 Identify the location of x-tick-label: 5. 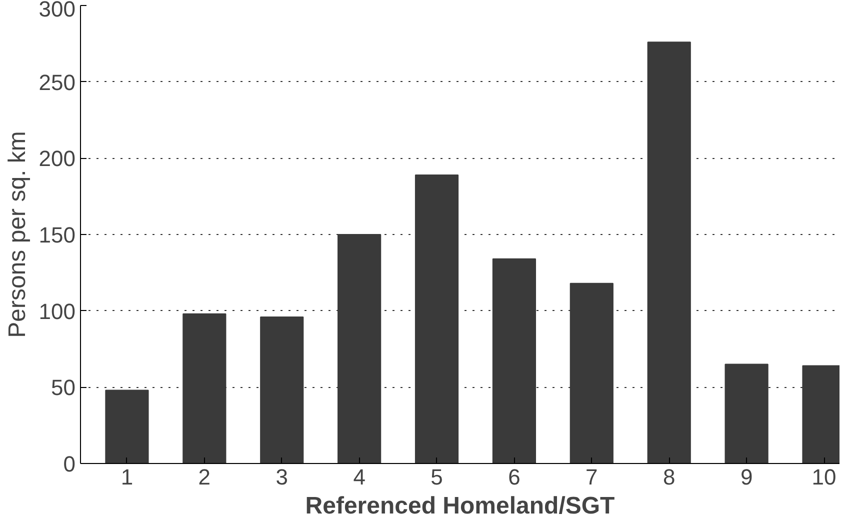
(436, 477).